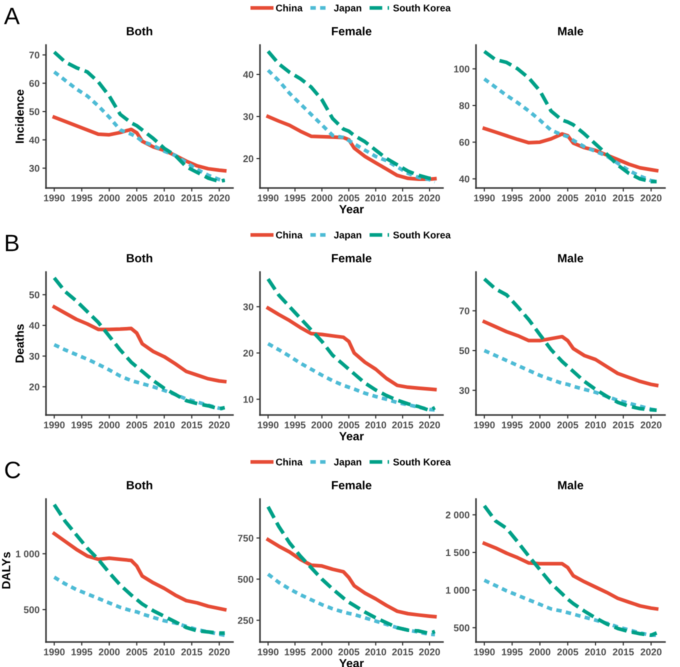 The image size is (680, 667). I want to click on y-tick-label: 100, so click(462, 69).